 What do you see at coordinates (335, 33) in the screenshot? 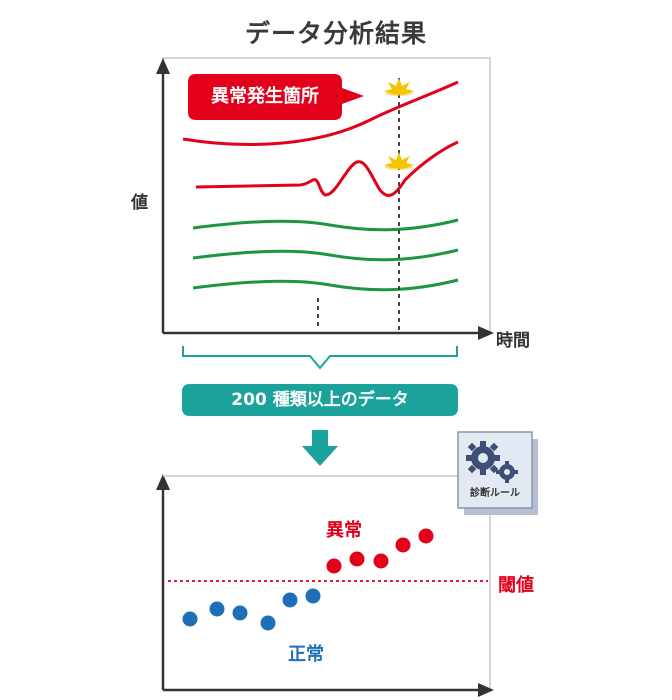
I see `diagram-title: データ分析結果` at bounding box center [335, 33].